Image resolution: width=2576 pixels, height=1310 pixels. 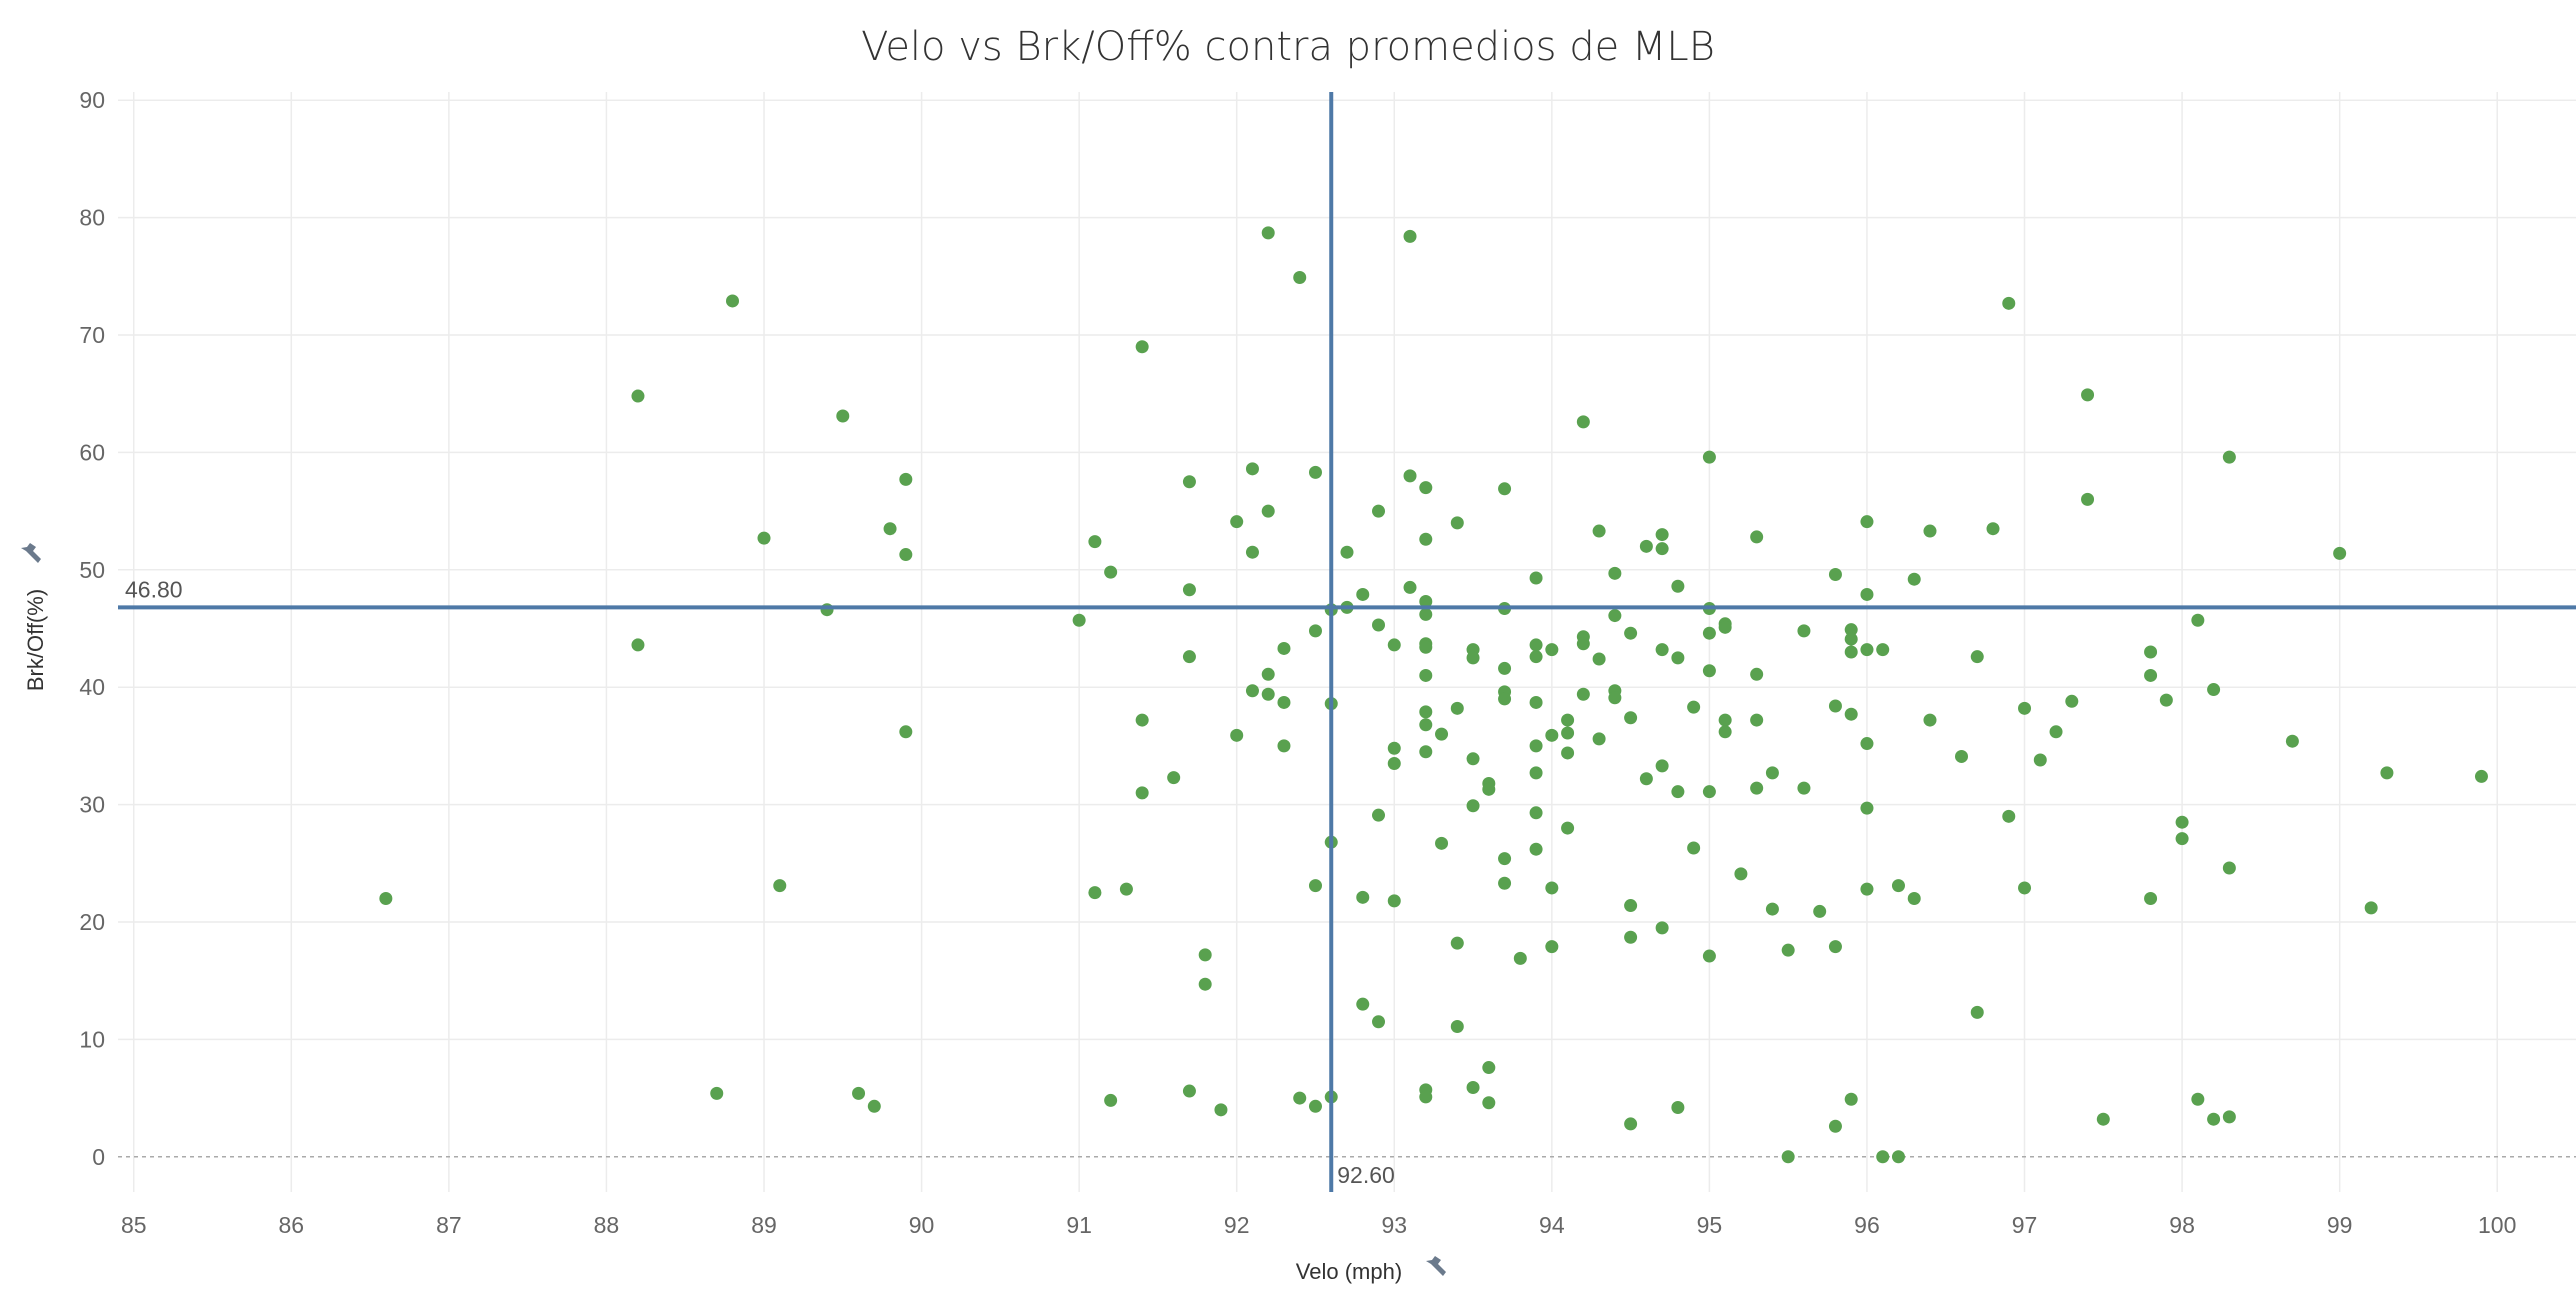 What do you see at coordinates (607, 1225) in the screenshot?
I see `x-tick-label: 88` at bounding box center [607, 1225].